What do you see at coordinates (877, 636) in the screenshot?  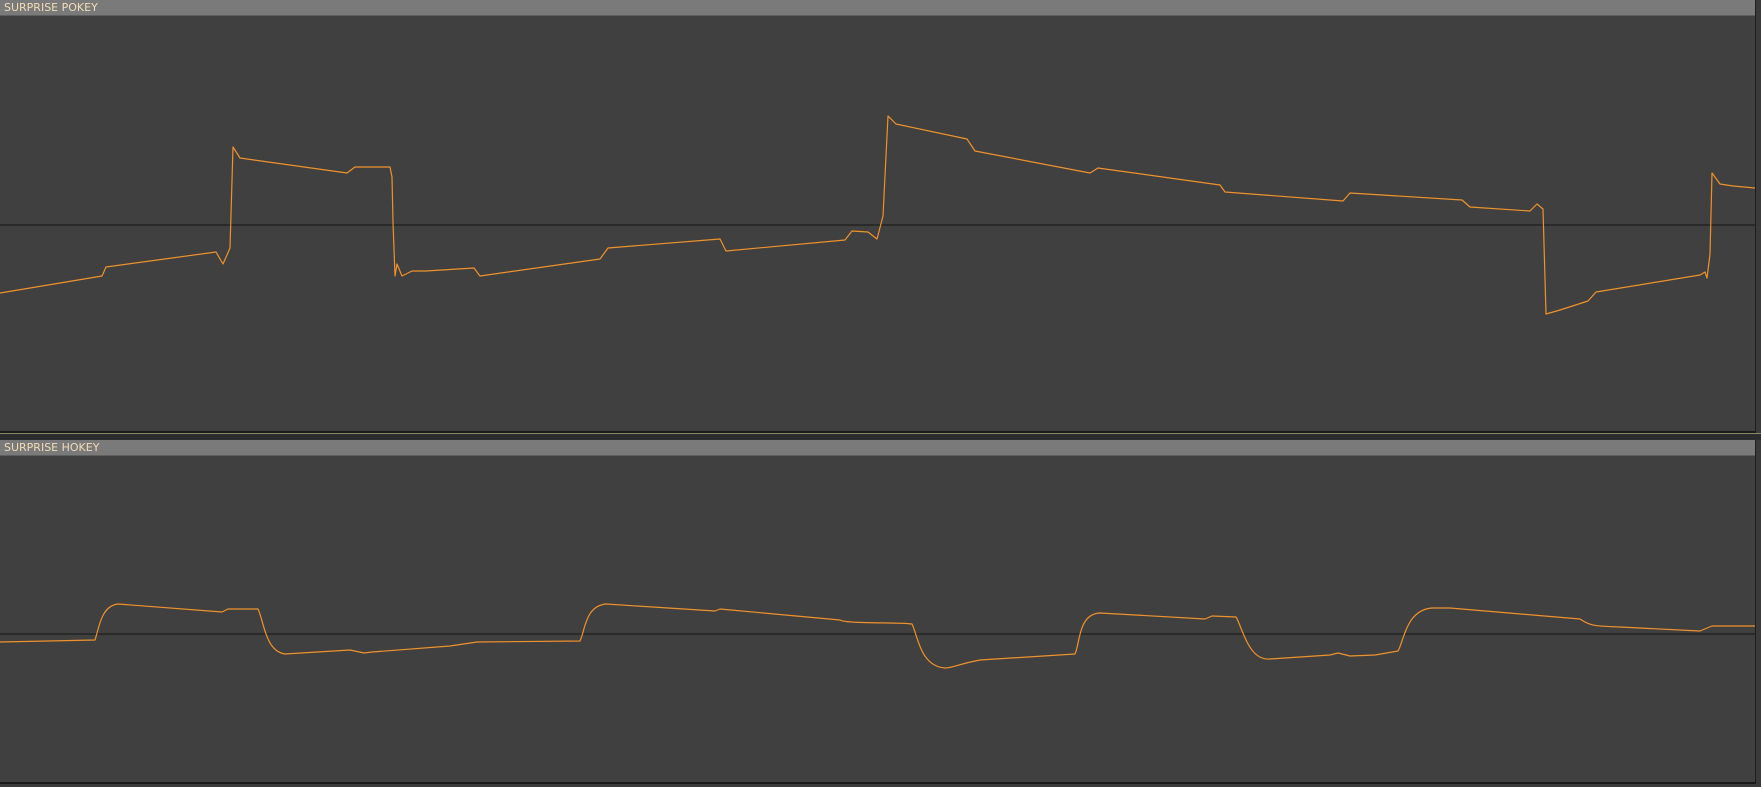 I see `waveform-line` at bounding box center [877, 636].